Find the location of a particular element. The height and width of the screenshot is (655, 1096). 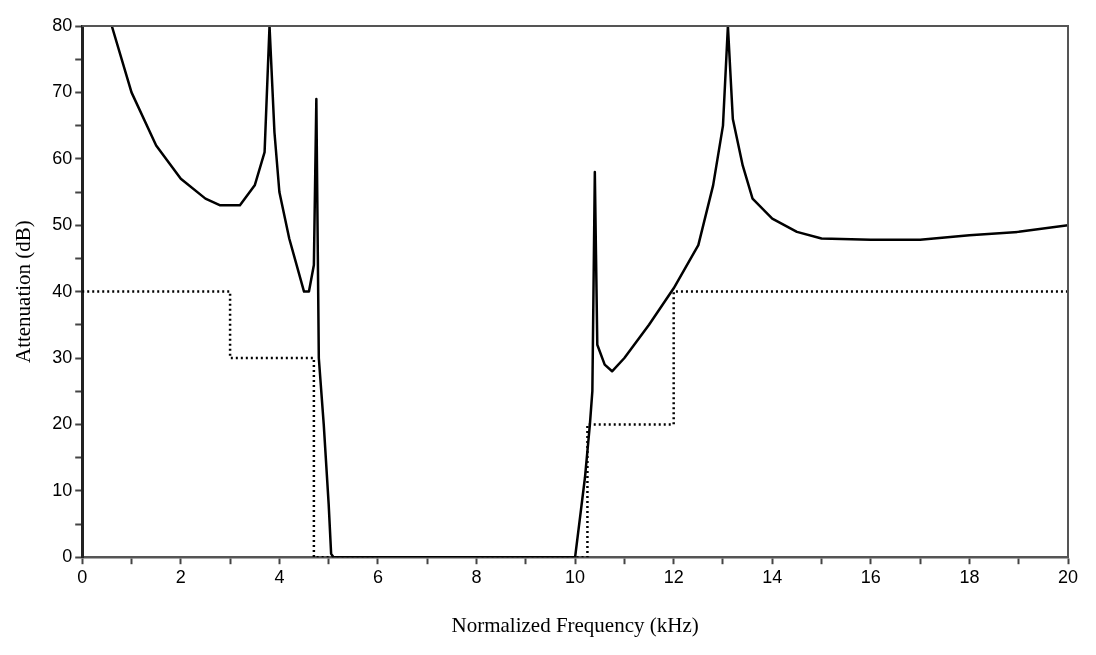

x-axis-title: Normalized Frequency (kHz) is located at coordinates (575, 624).